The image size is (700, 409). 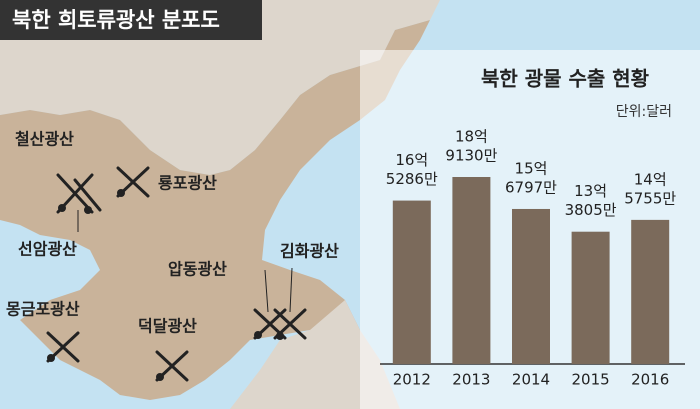 I want to click on unit-label: 단위:달러, so click(x=644, y=112).